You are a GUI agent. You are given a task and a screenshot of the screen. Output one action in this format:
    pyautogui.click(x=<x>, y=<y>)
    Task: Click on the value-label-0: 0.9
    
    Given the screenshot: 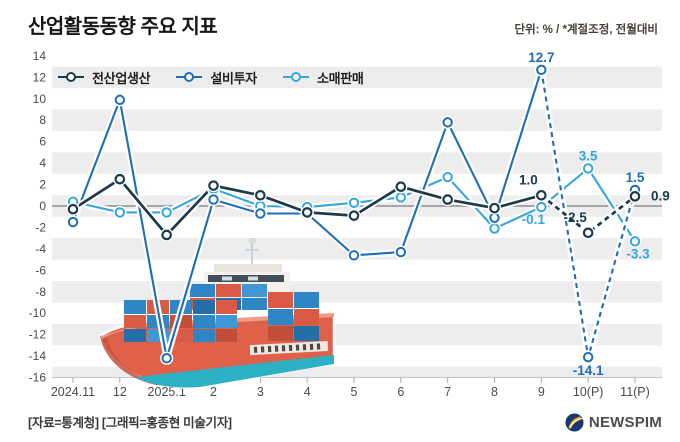 What is the action you would take?
    pyautogui.click(x=660, y=195)
    